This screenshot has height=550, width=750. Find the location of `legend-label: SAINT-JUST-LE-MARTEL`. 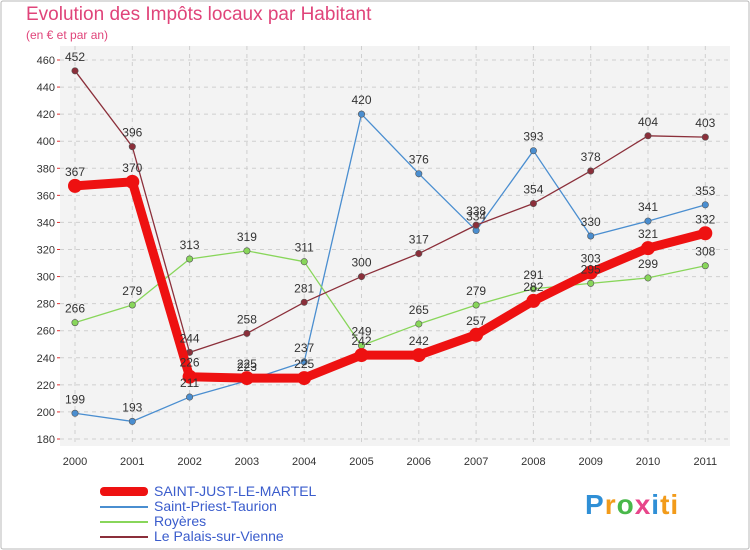

legend-label: SAINT-JUST-LE-MARTEL is located at coordinates (235, 491).